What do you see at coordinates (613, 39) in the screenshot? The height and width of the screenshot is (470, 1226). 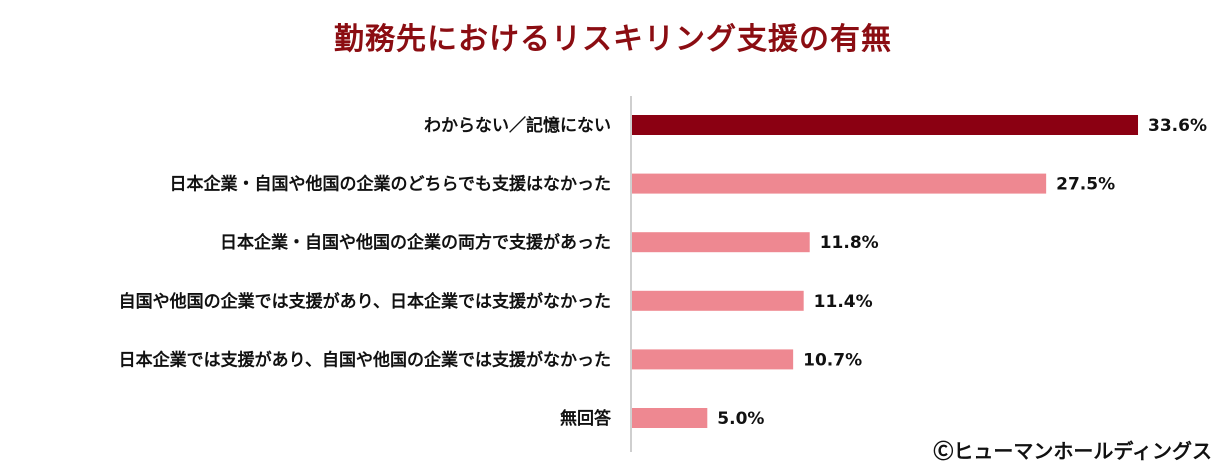 I see `chart-title: 勤務先におけるリスキリング支援の有無` at bounding box center [613, 39].